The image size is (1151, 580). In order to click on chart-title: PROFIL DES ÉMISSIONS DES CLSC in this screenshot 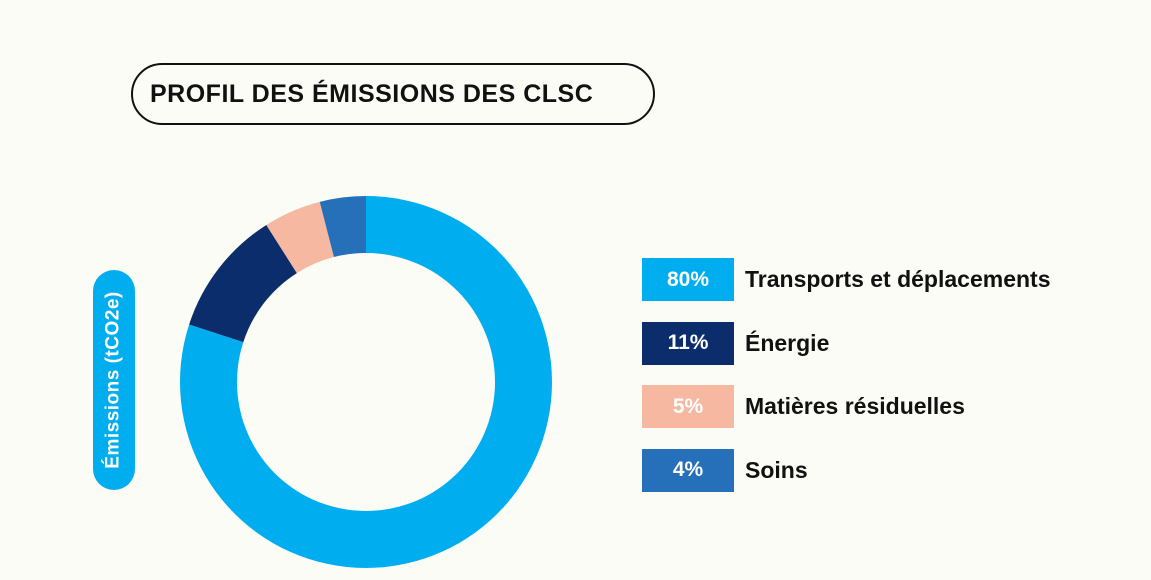, I will do `click(393, 94)`.